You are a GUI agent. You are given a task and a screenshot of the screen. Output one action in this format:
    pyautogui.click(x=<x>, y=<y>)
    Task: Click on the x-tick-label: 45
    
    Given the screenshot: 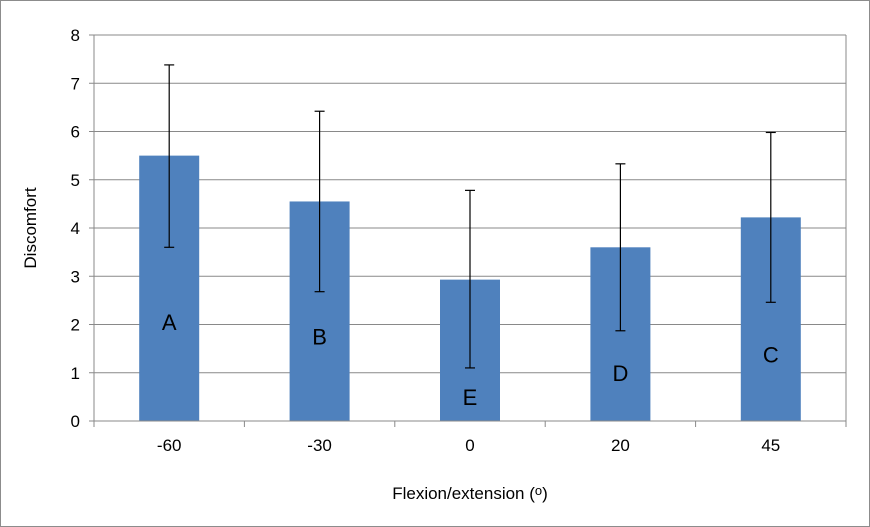 What is the action you would take?
    pyautogui.click(x=770, y=445)
    